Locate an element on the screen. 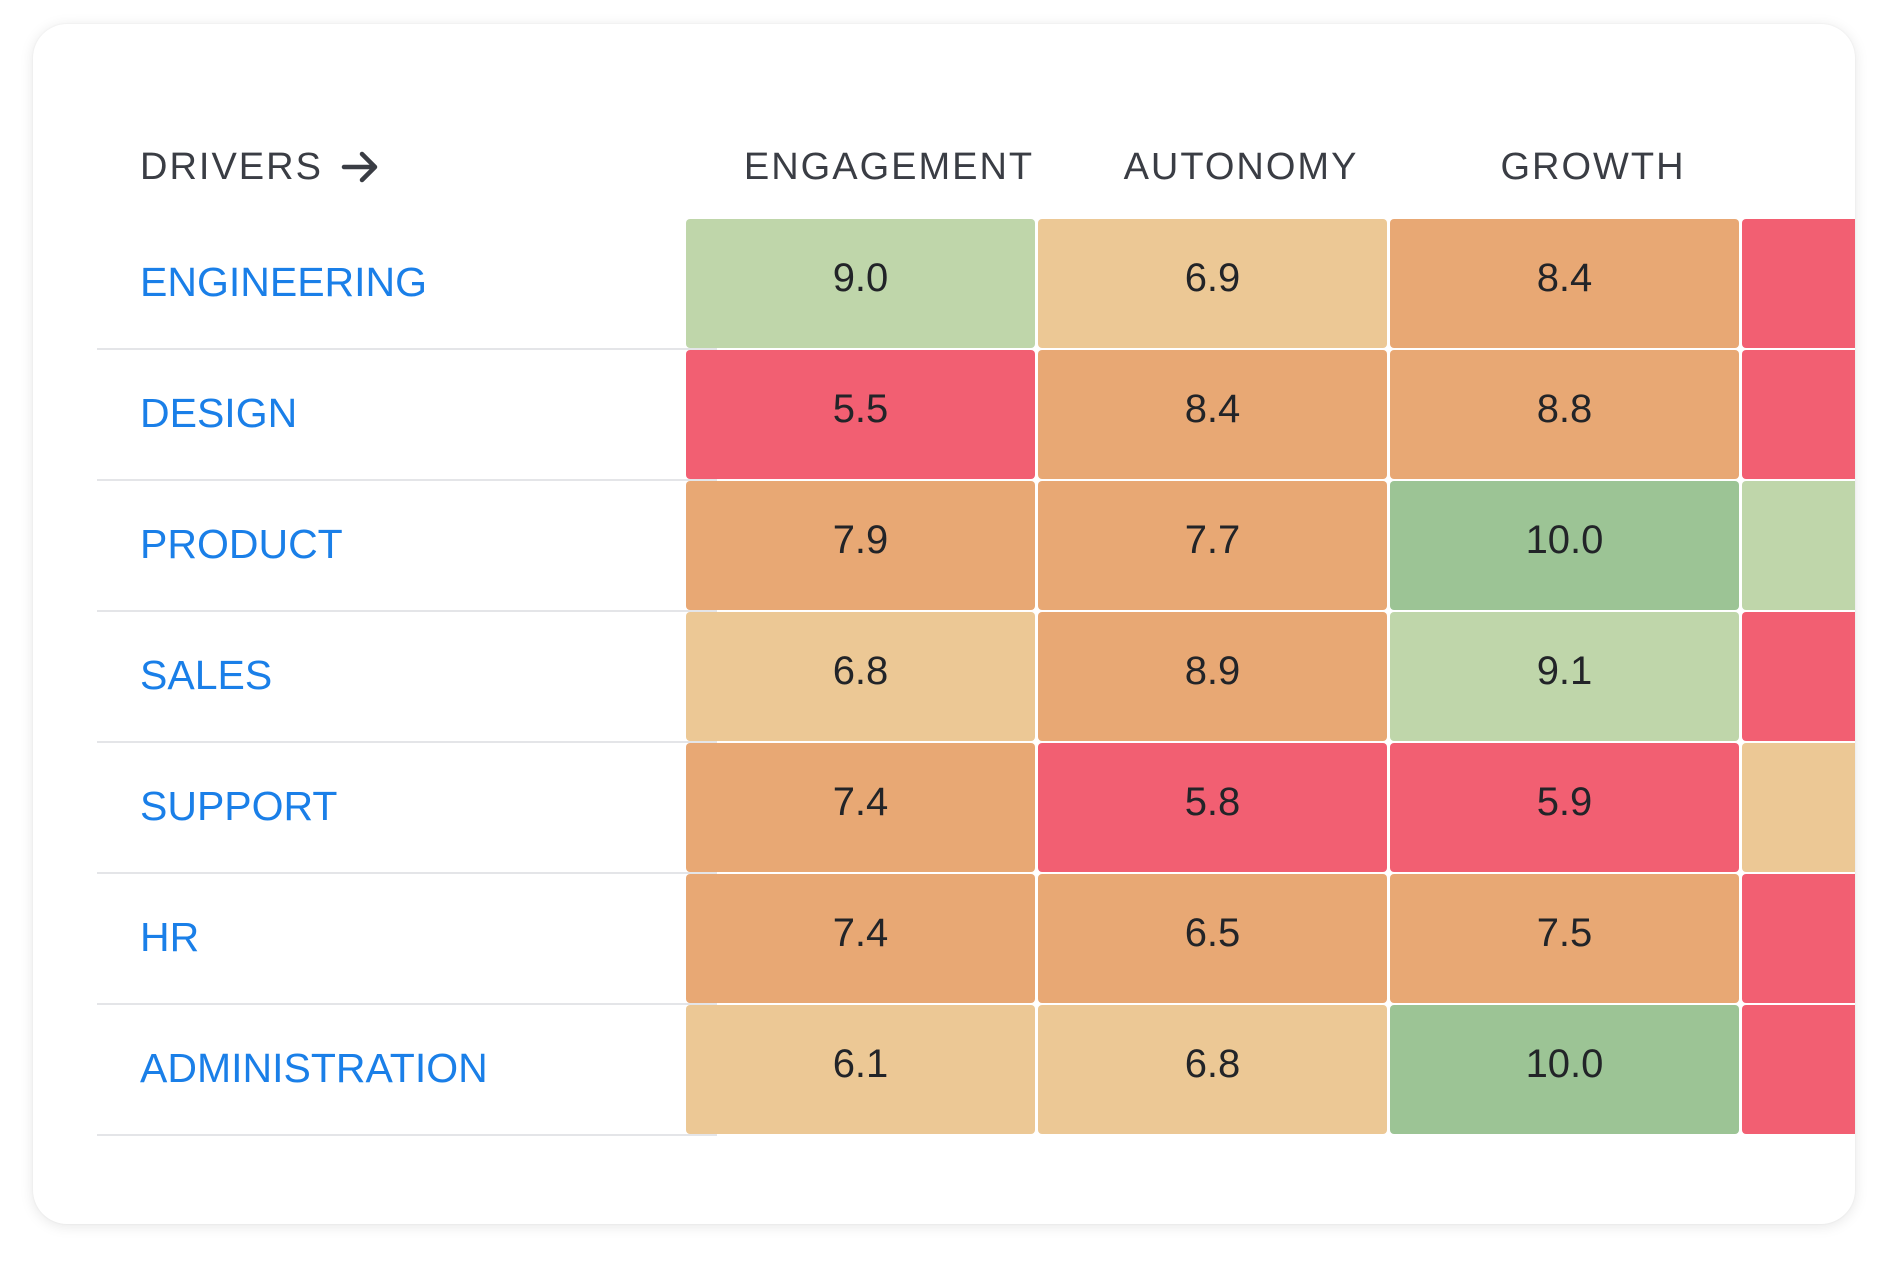 Image resolution: width=1888 pixels, height=1264 pixels. table-row: ADMINISTRATION 6.1 6.8 10.0 is located at coordinates (976, 1070).